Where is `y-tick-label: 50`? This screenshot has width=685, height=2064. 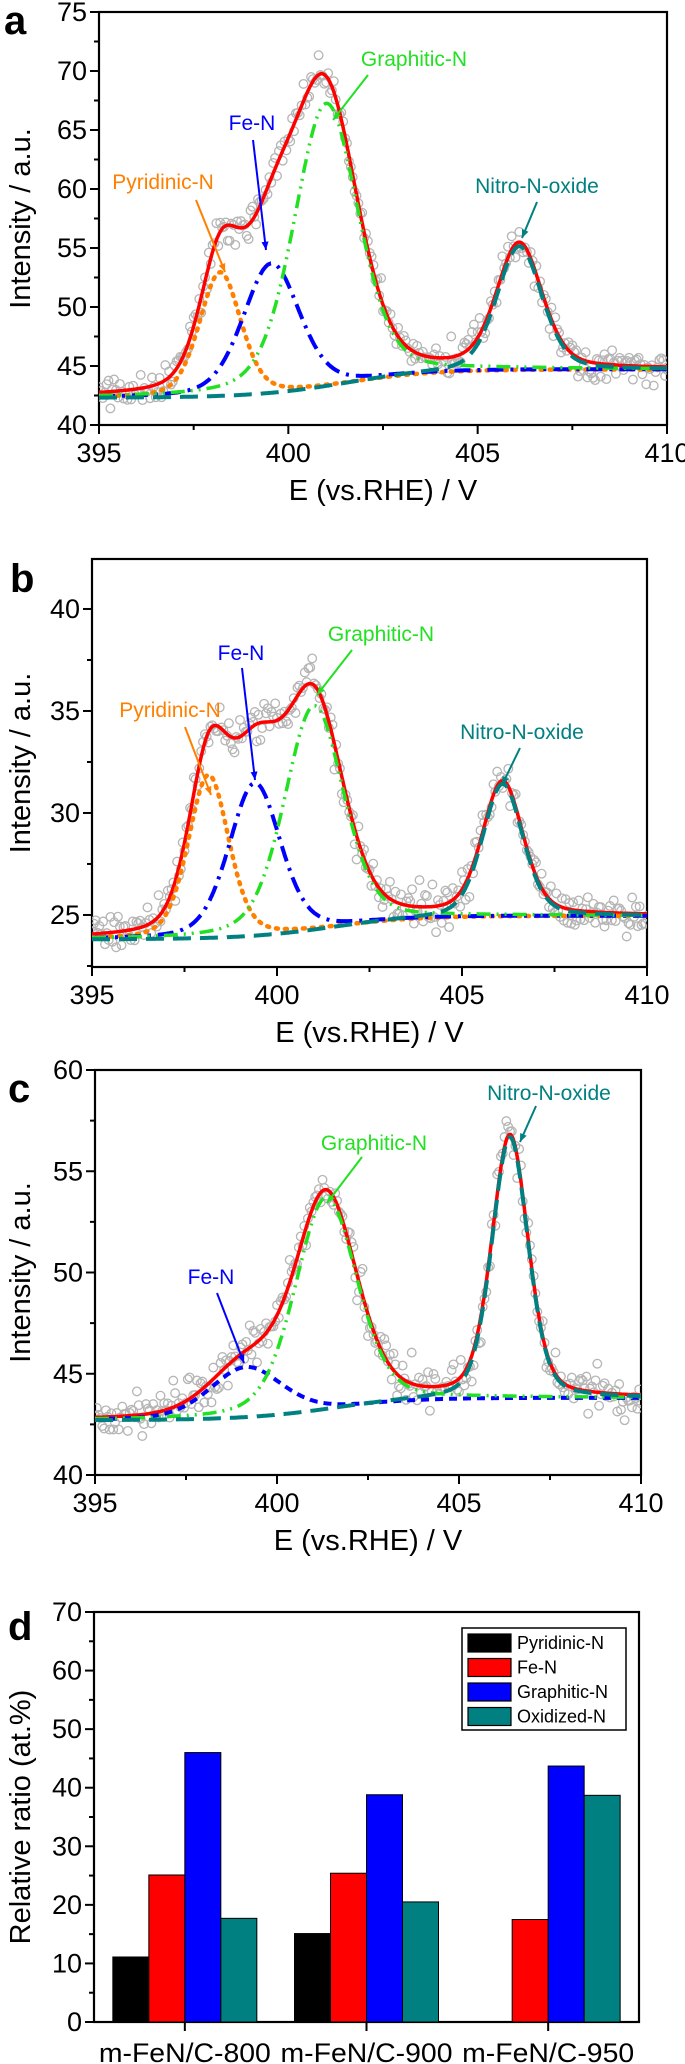
y-tick-label: 50 is located at coordinates (72, 307).